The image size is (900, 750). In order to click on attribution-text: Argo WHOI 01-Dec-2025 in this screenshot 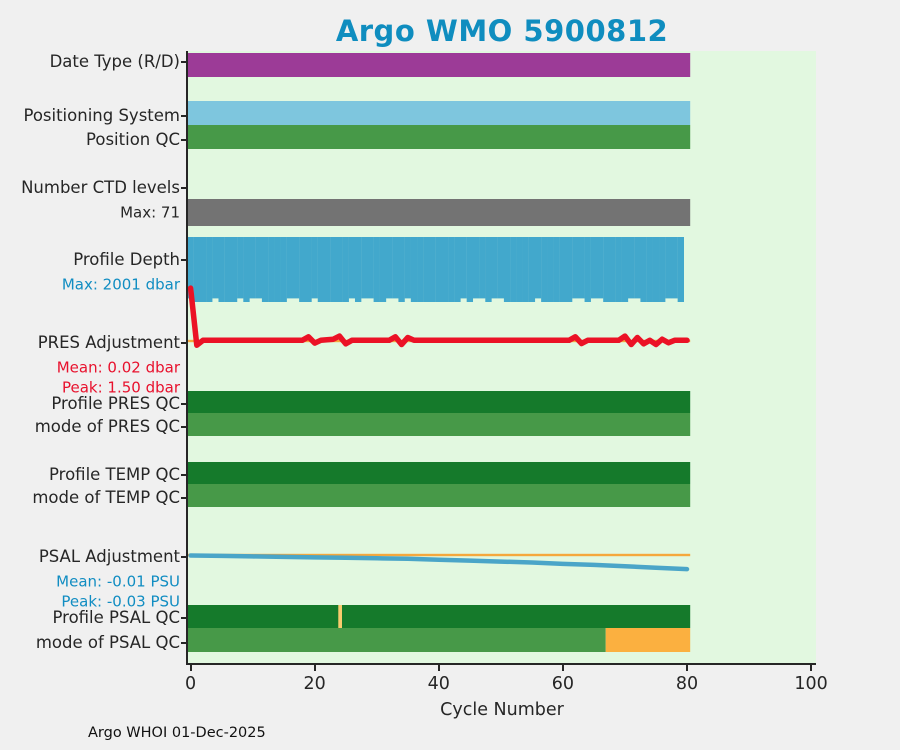, I will do `click(177, 733)`.